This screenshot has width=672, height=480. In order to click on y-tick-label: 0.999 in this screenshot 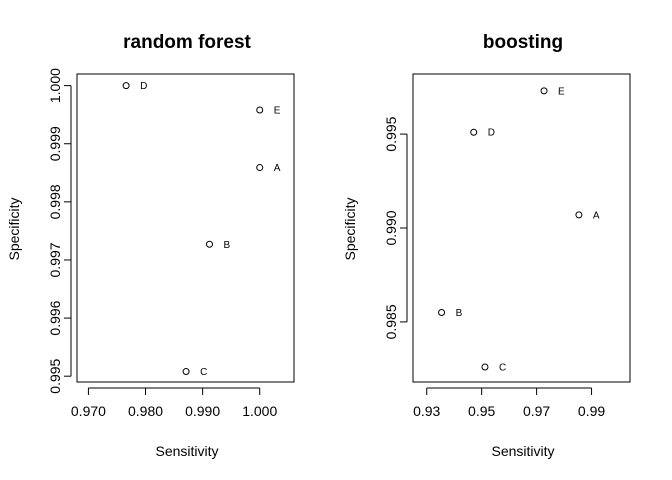, I will do `click(55, 143)`.